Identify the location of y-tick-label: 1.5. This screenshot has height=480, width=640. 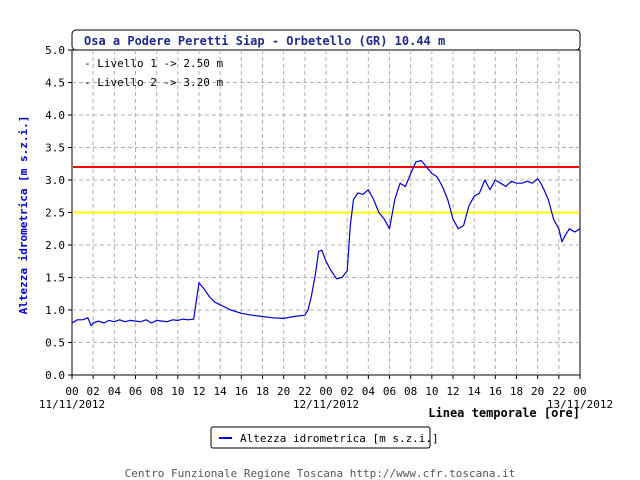
(55, 278).